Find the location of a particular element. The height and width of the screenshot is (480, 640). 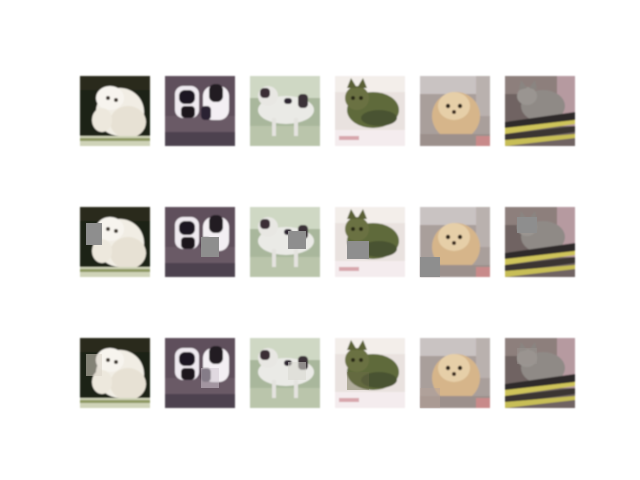

tile-black-white-dogs-reconstructed is located at coordinates (200, 373).